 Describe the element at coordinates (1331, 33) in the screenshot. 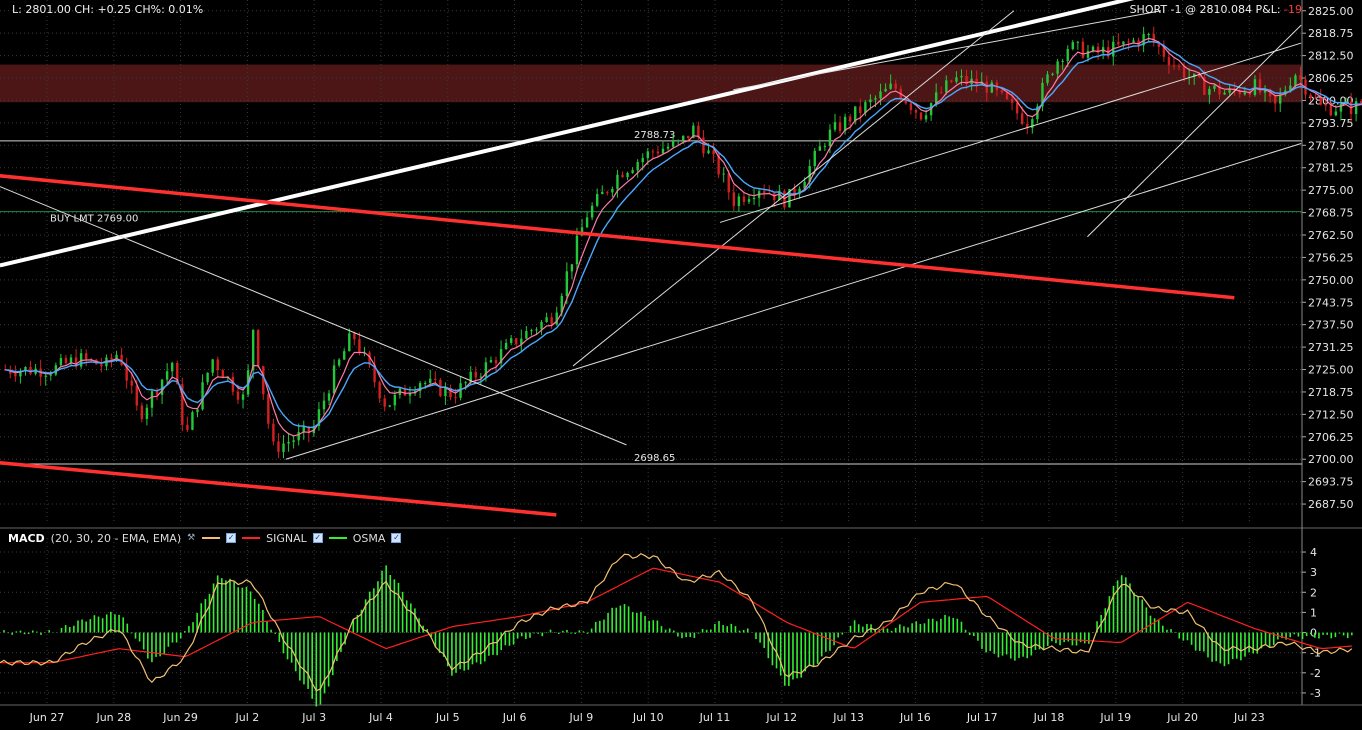

I see `y-tick-label: 2818.75` at that location.